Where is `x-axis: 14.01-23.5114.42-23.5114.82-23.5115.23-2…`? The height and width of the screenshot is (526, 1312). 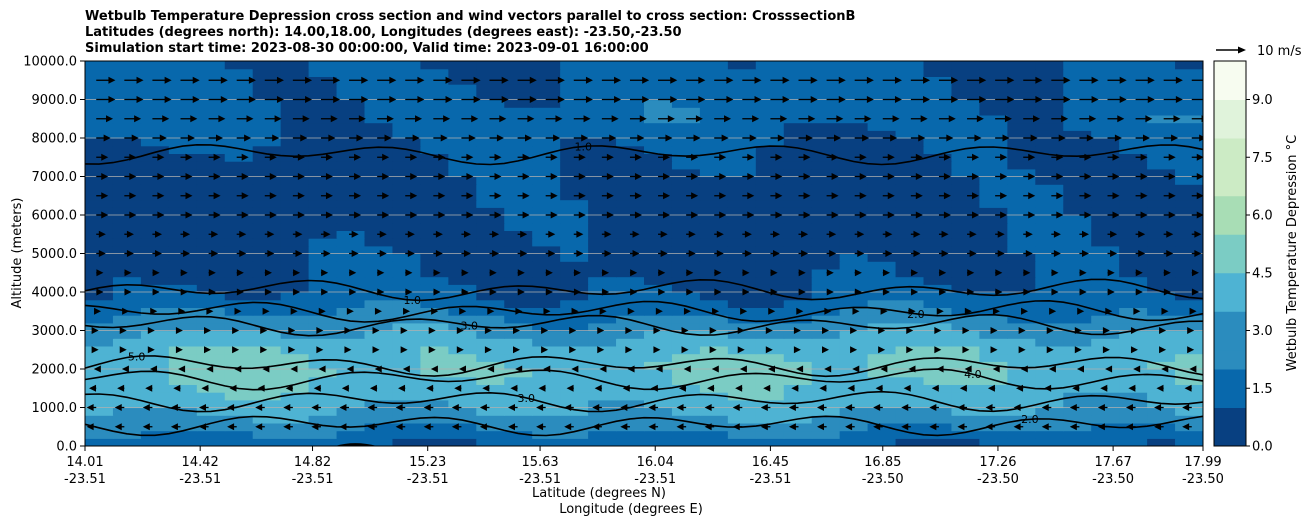
x-axis: 14.01-23.5114.42-23.5114.82-23.5115.23-2… is located at coordinates (644, 466).